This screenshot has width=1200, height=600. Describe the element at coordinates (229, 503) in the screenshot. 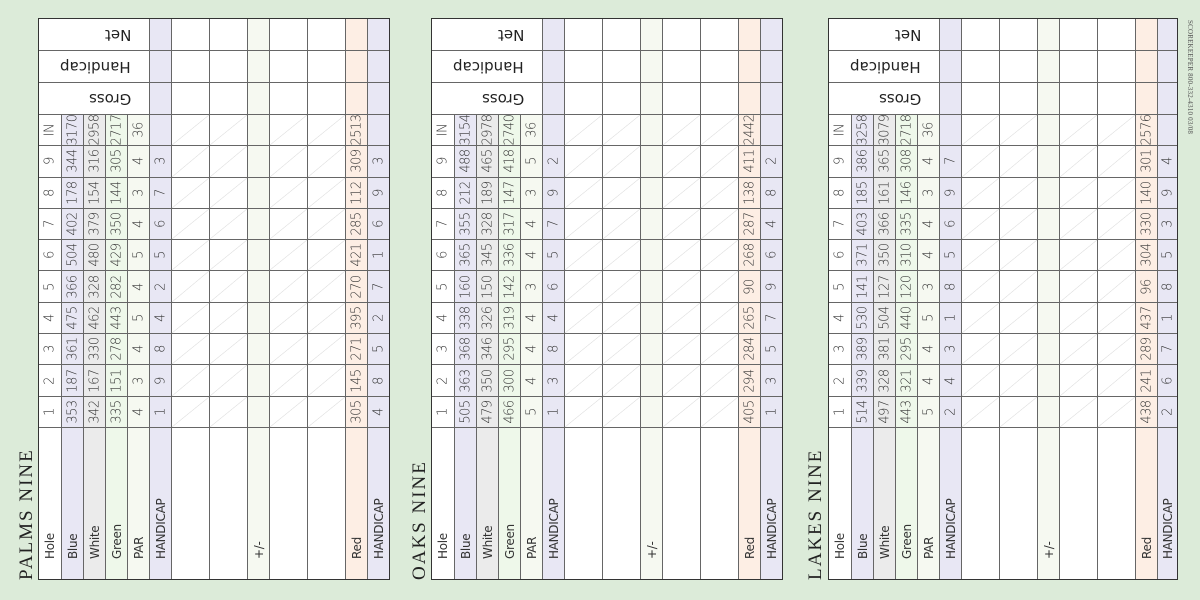

I see `player-2-name-cell` at that location.